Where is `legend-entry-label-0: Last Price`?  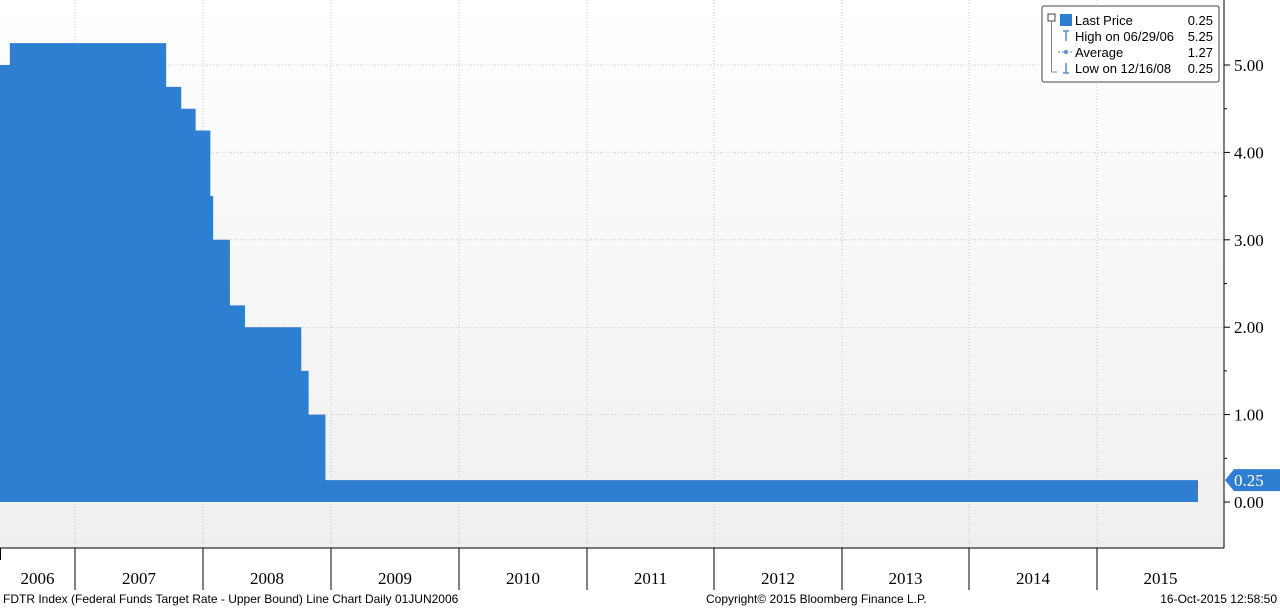 legend-entry-label-0: Last Price is located at coordinates (1104, 20).